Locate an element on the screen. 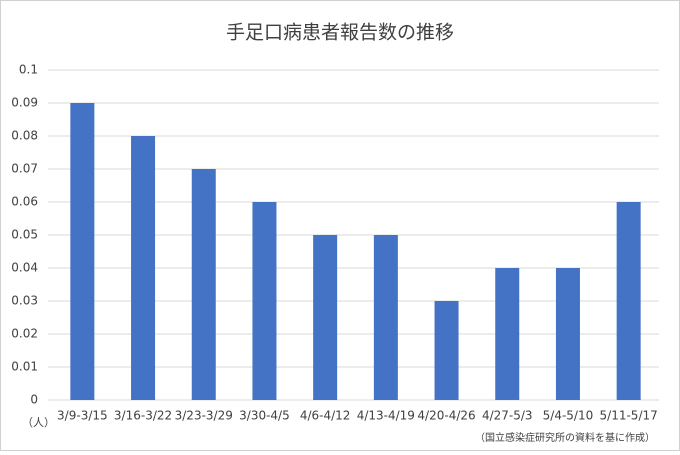 The width and height of the screenshot is (680, 455). x-tick-label: 4/20-4/26 is located at coordinates (446, 416).